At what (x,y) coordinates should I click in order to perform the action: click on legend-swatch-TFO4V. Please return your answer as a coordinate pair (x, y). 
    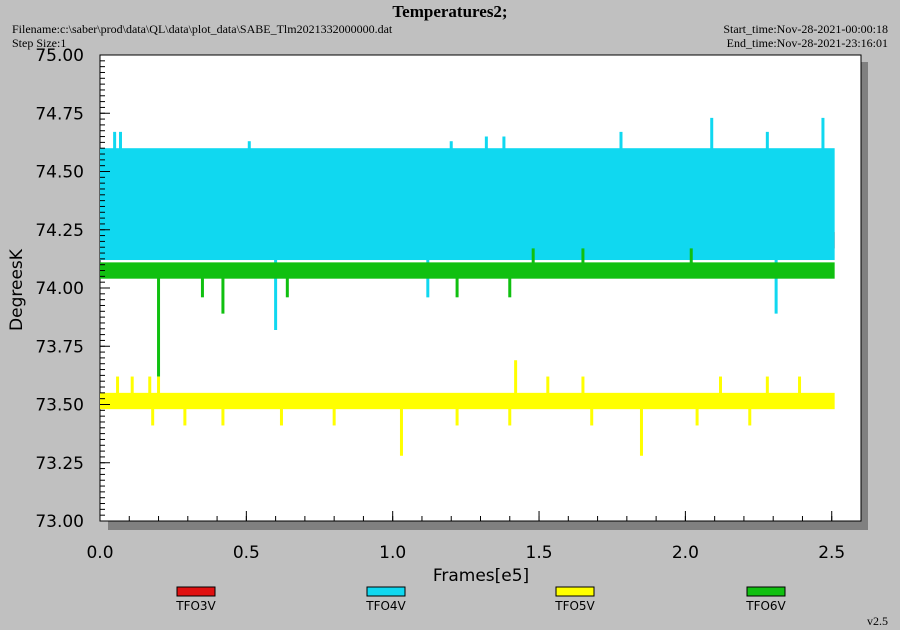
    Looking at the image, I should click on (386, 591).